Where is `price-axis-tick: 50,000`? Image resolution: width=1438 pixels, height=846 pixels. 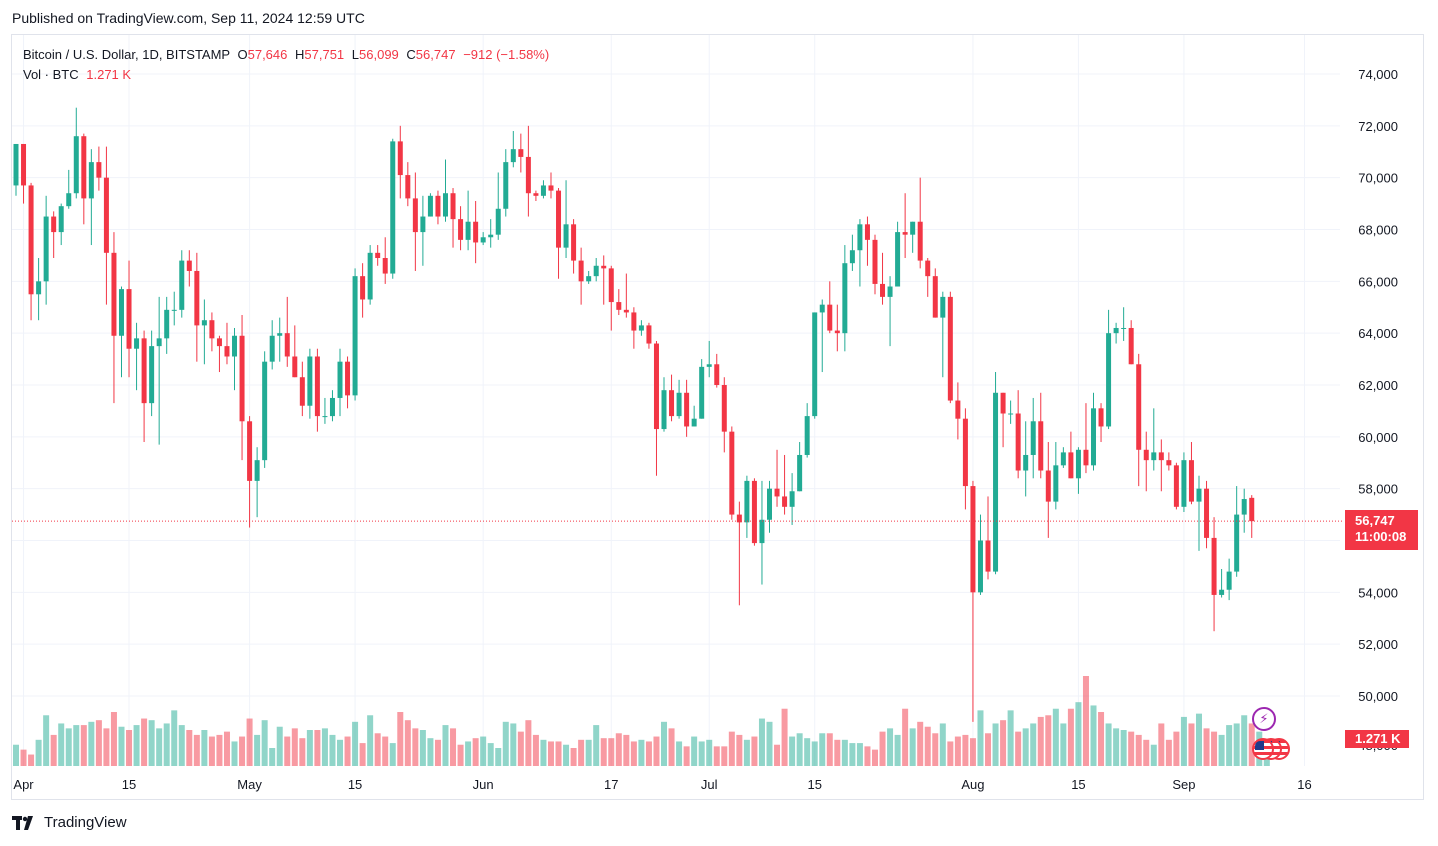 price-axis-tick: 50,000 is located at coordinates (1378, 696).